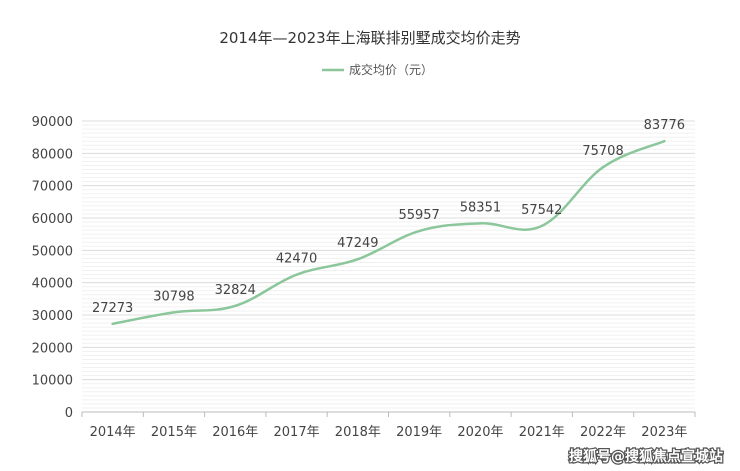 This screenshot has height=471, width=740. What do you see at coordinates (602, 151) in the screenshot?
I see `data-label: 75708` at bounding box center [602, 151].